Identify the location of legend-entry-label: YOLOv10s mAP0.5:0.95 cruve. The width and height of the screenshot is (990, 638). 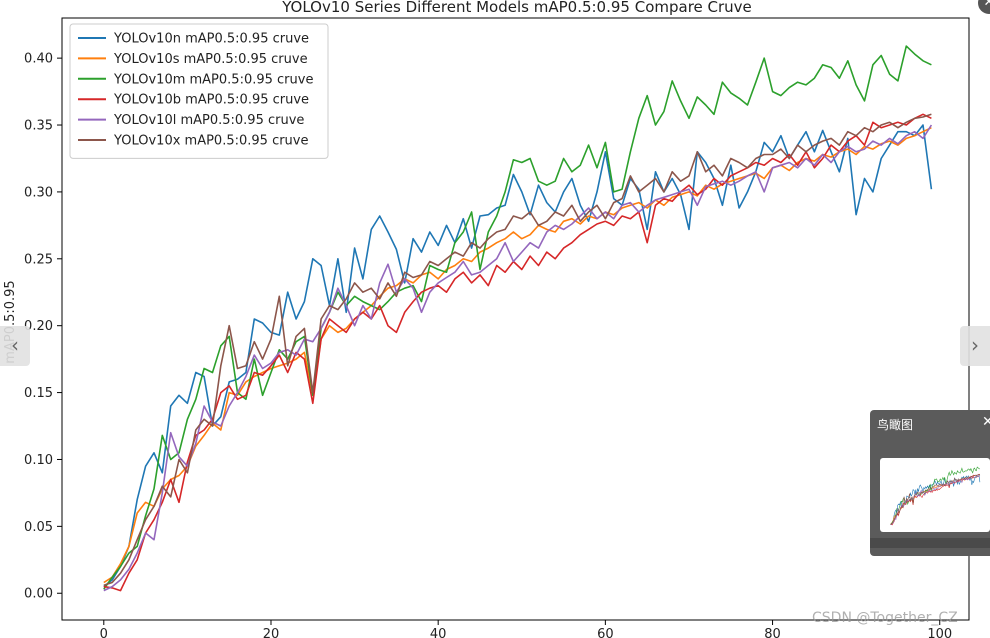
(210, 59).